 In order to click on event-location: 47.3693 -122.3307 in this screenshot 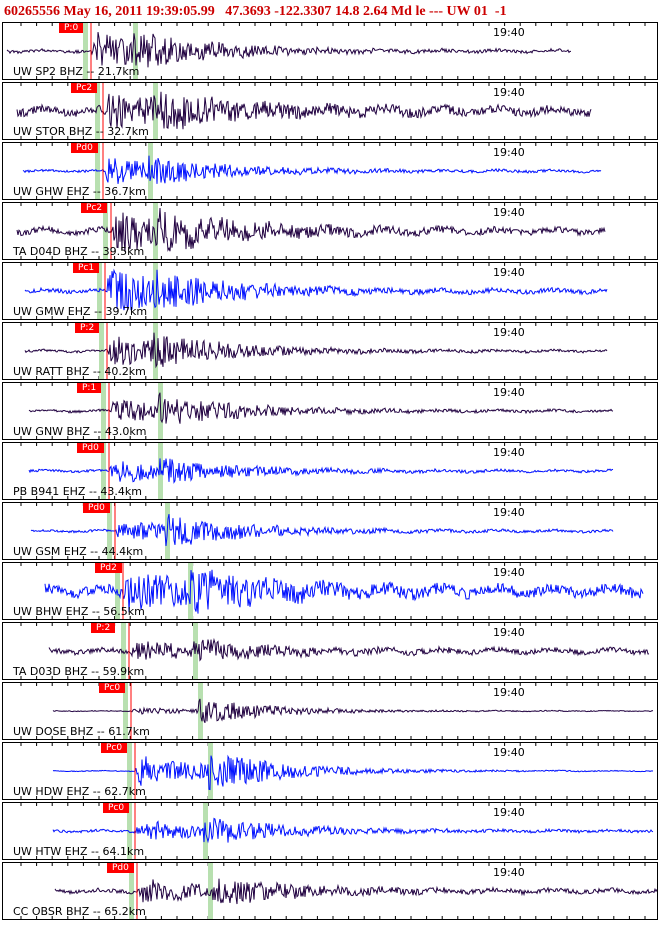, I will do `click(278, 11)`.